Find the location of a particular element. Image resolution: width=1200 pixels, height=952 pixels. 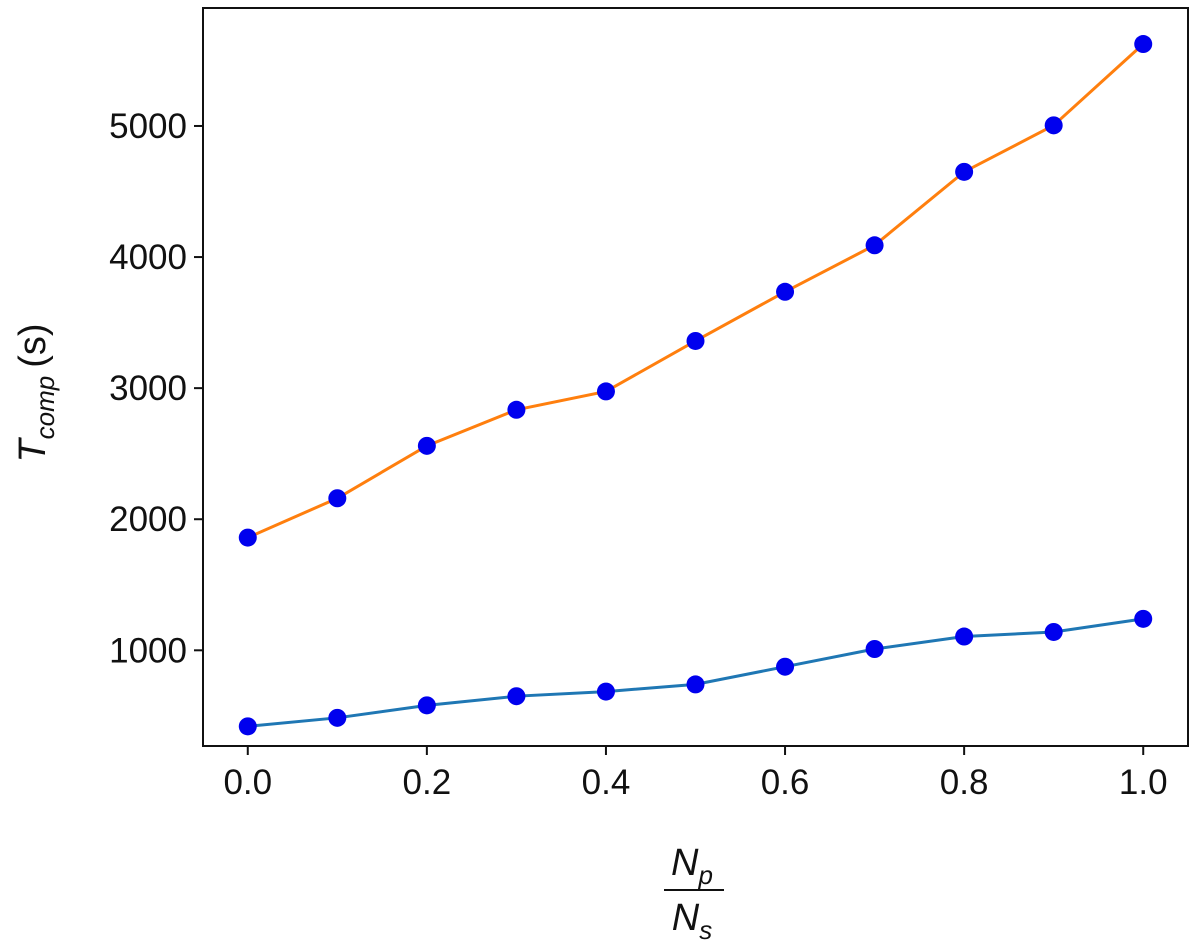

y-tick-label: 3000 is located at coordinates (148, 388).